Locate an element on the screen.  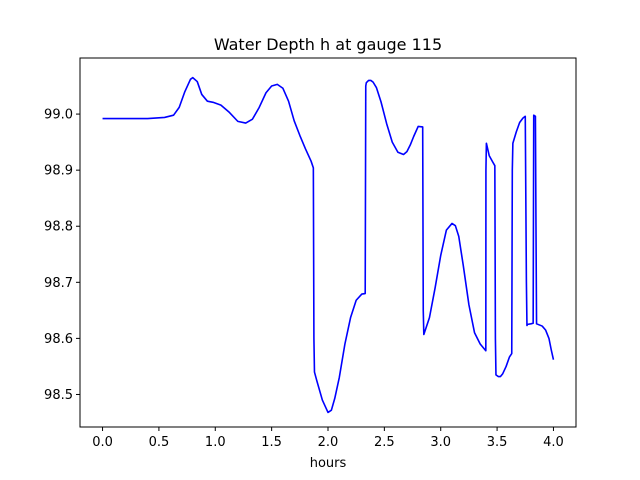
chart-title: Water Depth h at gauge 115 is located at coordinates (328, 44).